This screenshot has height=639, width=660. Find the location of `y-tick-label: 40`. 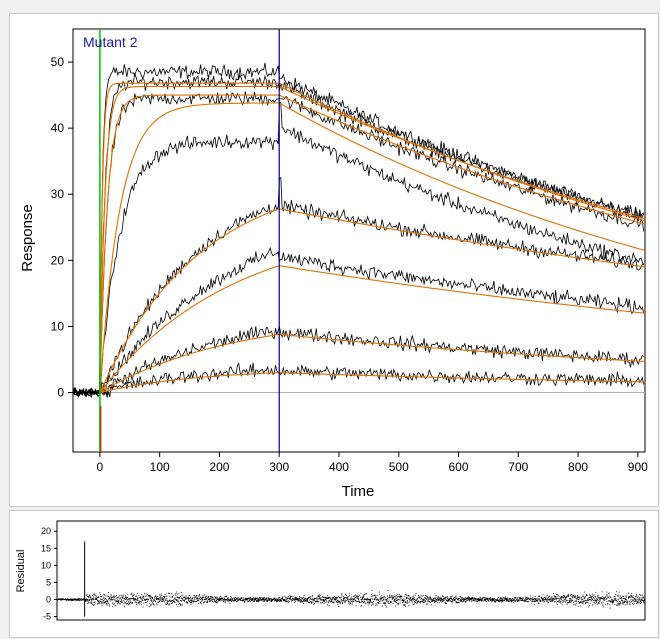

y-tick-label: 40 is located at coordinates (58, 128).